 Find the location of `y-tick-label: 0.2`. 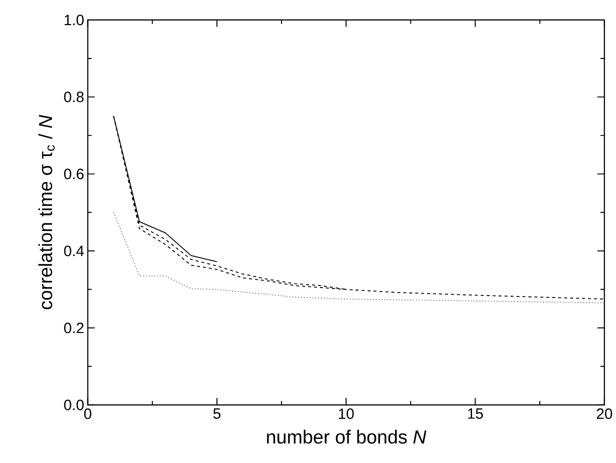

y-tick-label: 0.2 is located at coordinates (74, 328).